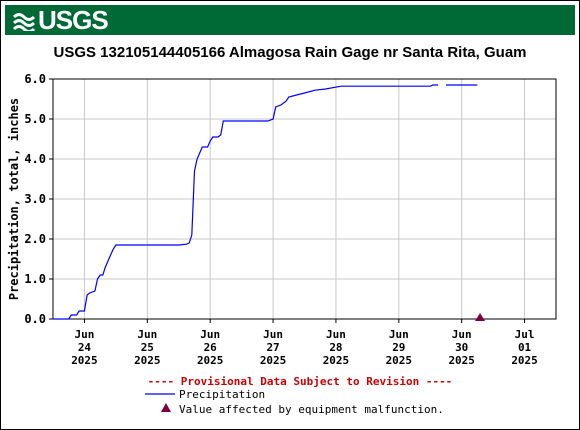 The width and height of the screenshot is (580, 430). I want to click on legend-precipitation-label: Precipitation, so click(222, 394).